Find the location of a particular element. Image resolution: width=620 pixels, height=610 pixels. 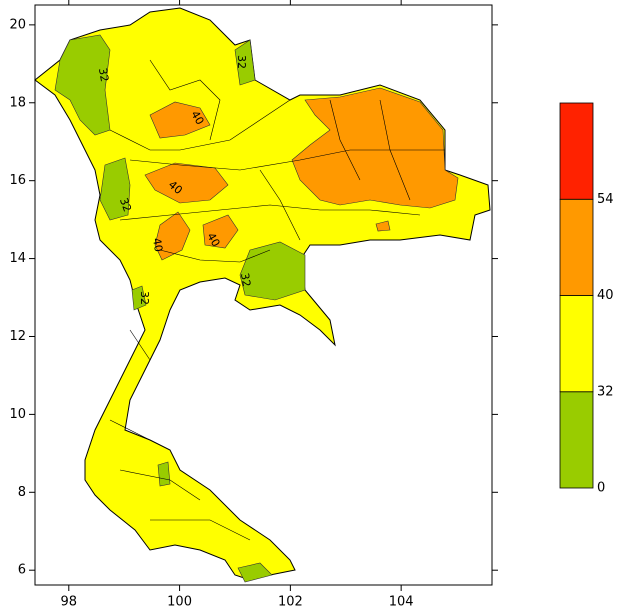

y-tick-label: 16 is located at coordinates (17, 180).